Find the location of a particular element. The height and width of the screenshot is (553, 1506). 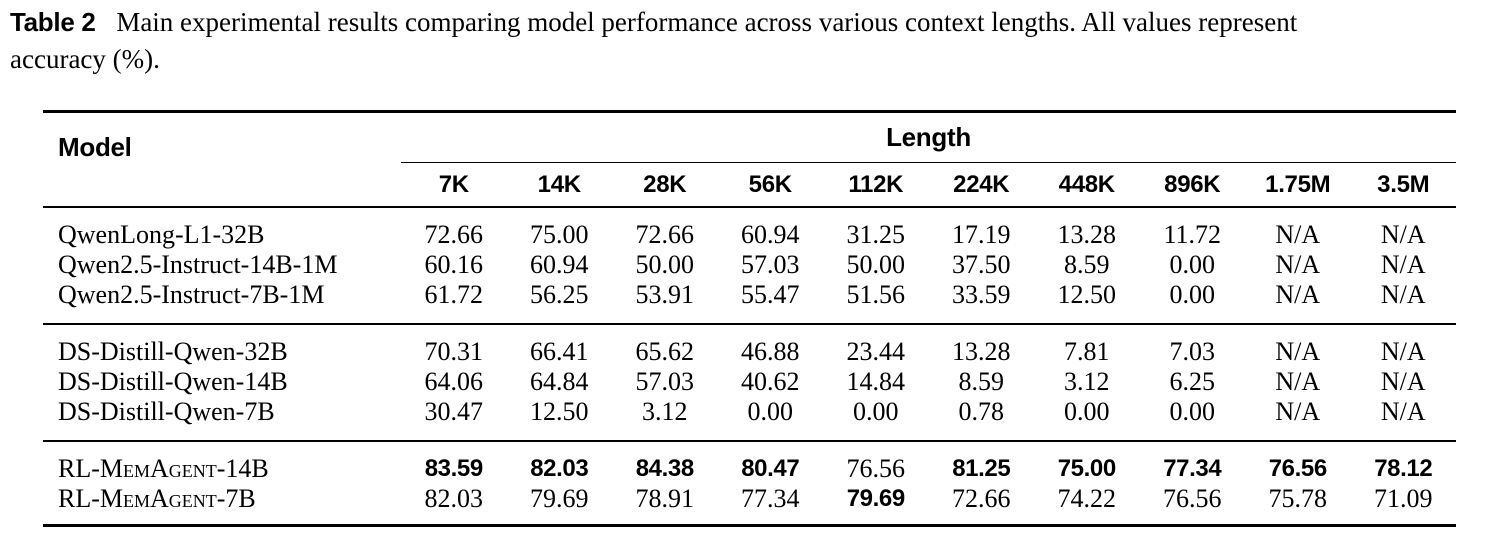

value-cell: 37.50 is located at coordinates (981, 264).